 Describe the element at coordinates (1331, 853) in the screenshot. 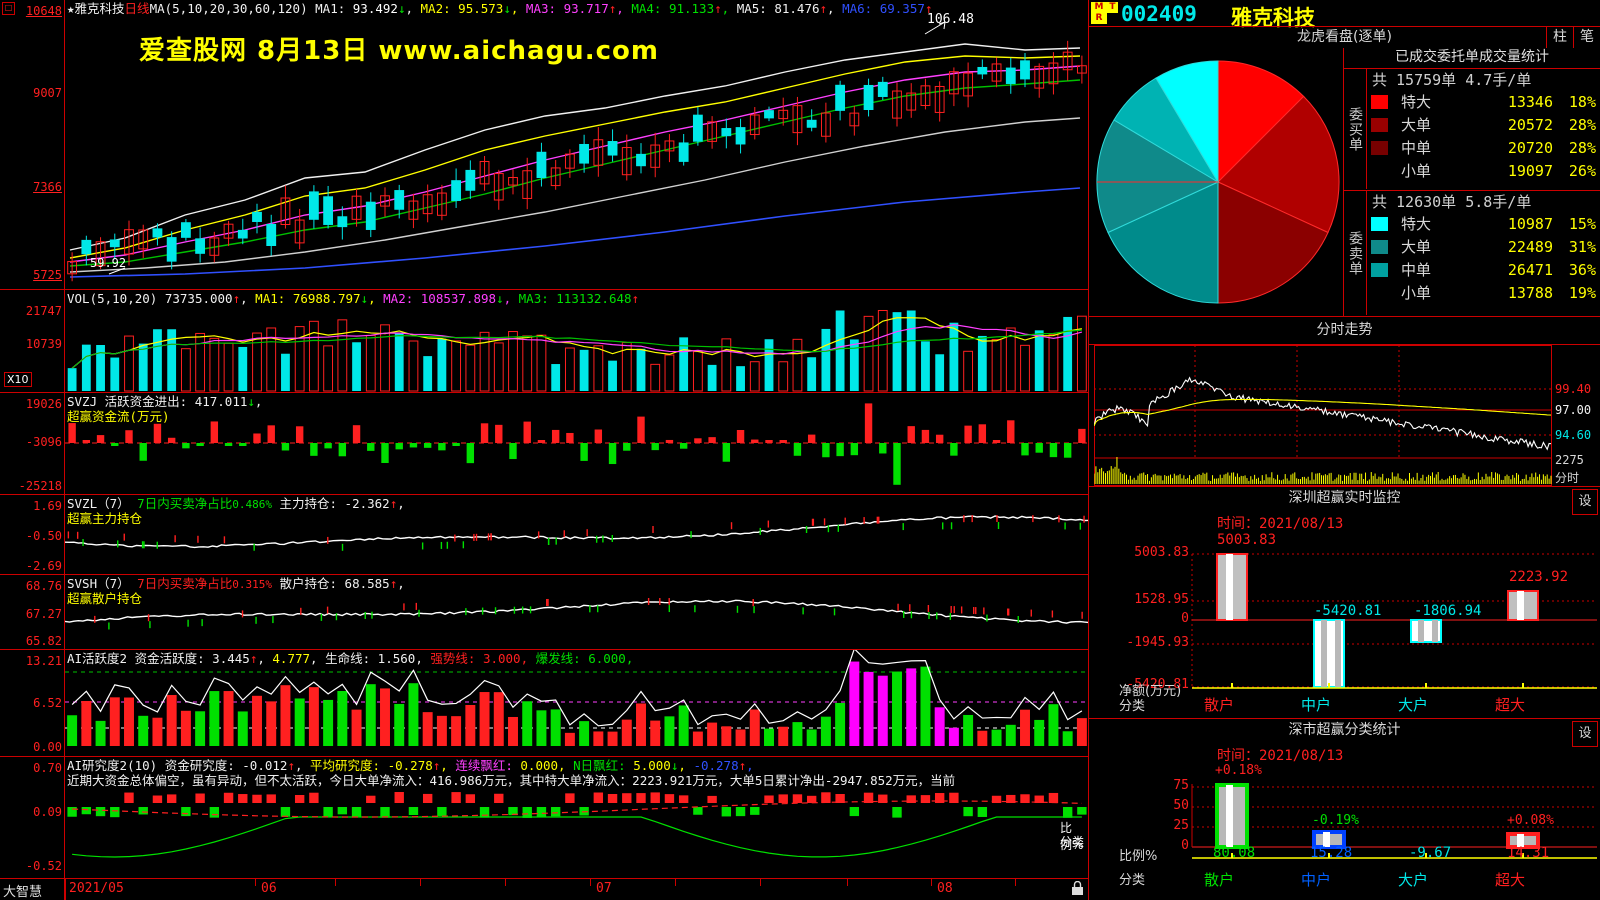

I see `category-value: 15.28` at that location.